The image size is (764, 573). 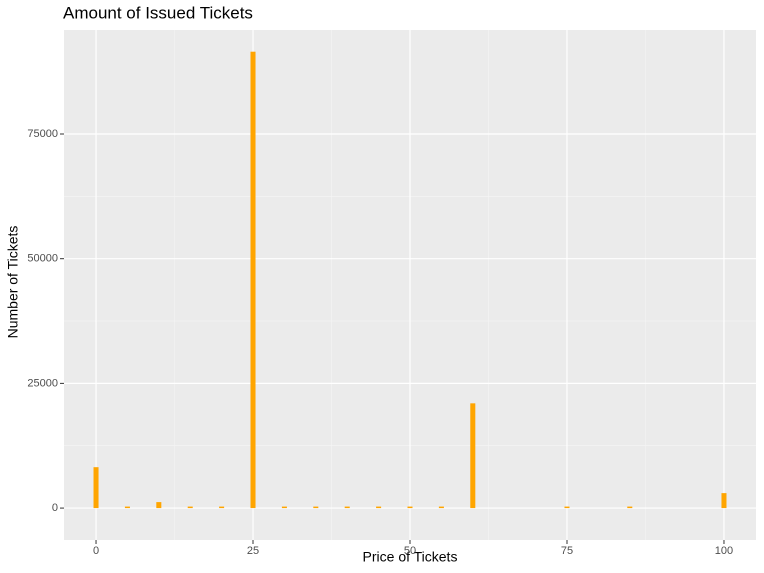 I want to click on y-tick-label: 50000, so click(x=42, y=259).